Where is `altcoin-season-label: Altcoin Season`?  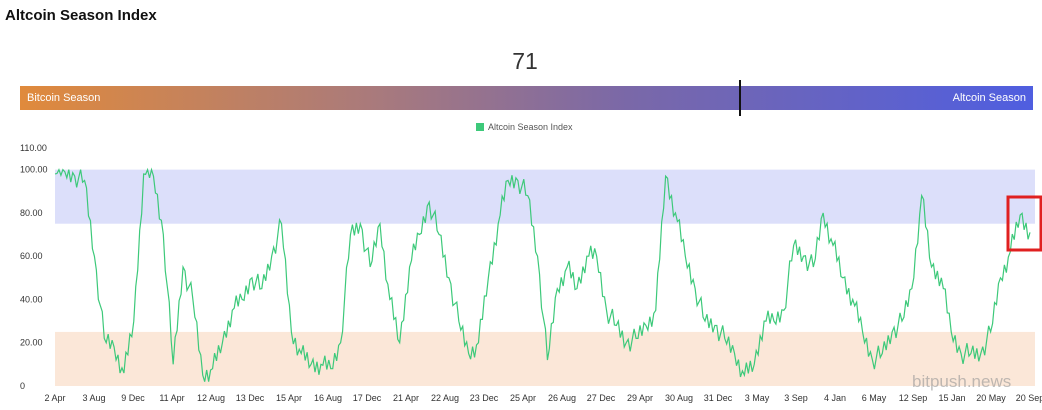 altcoin-season-label: Altcoin Season is located at coordinates (989, 98).